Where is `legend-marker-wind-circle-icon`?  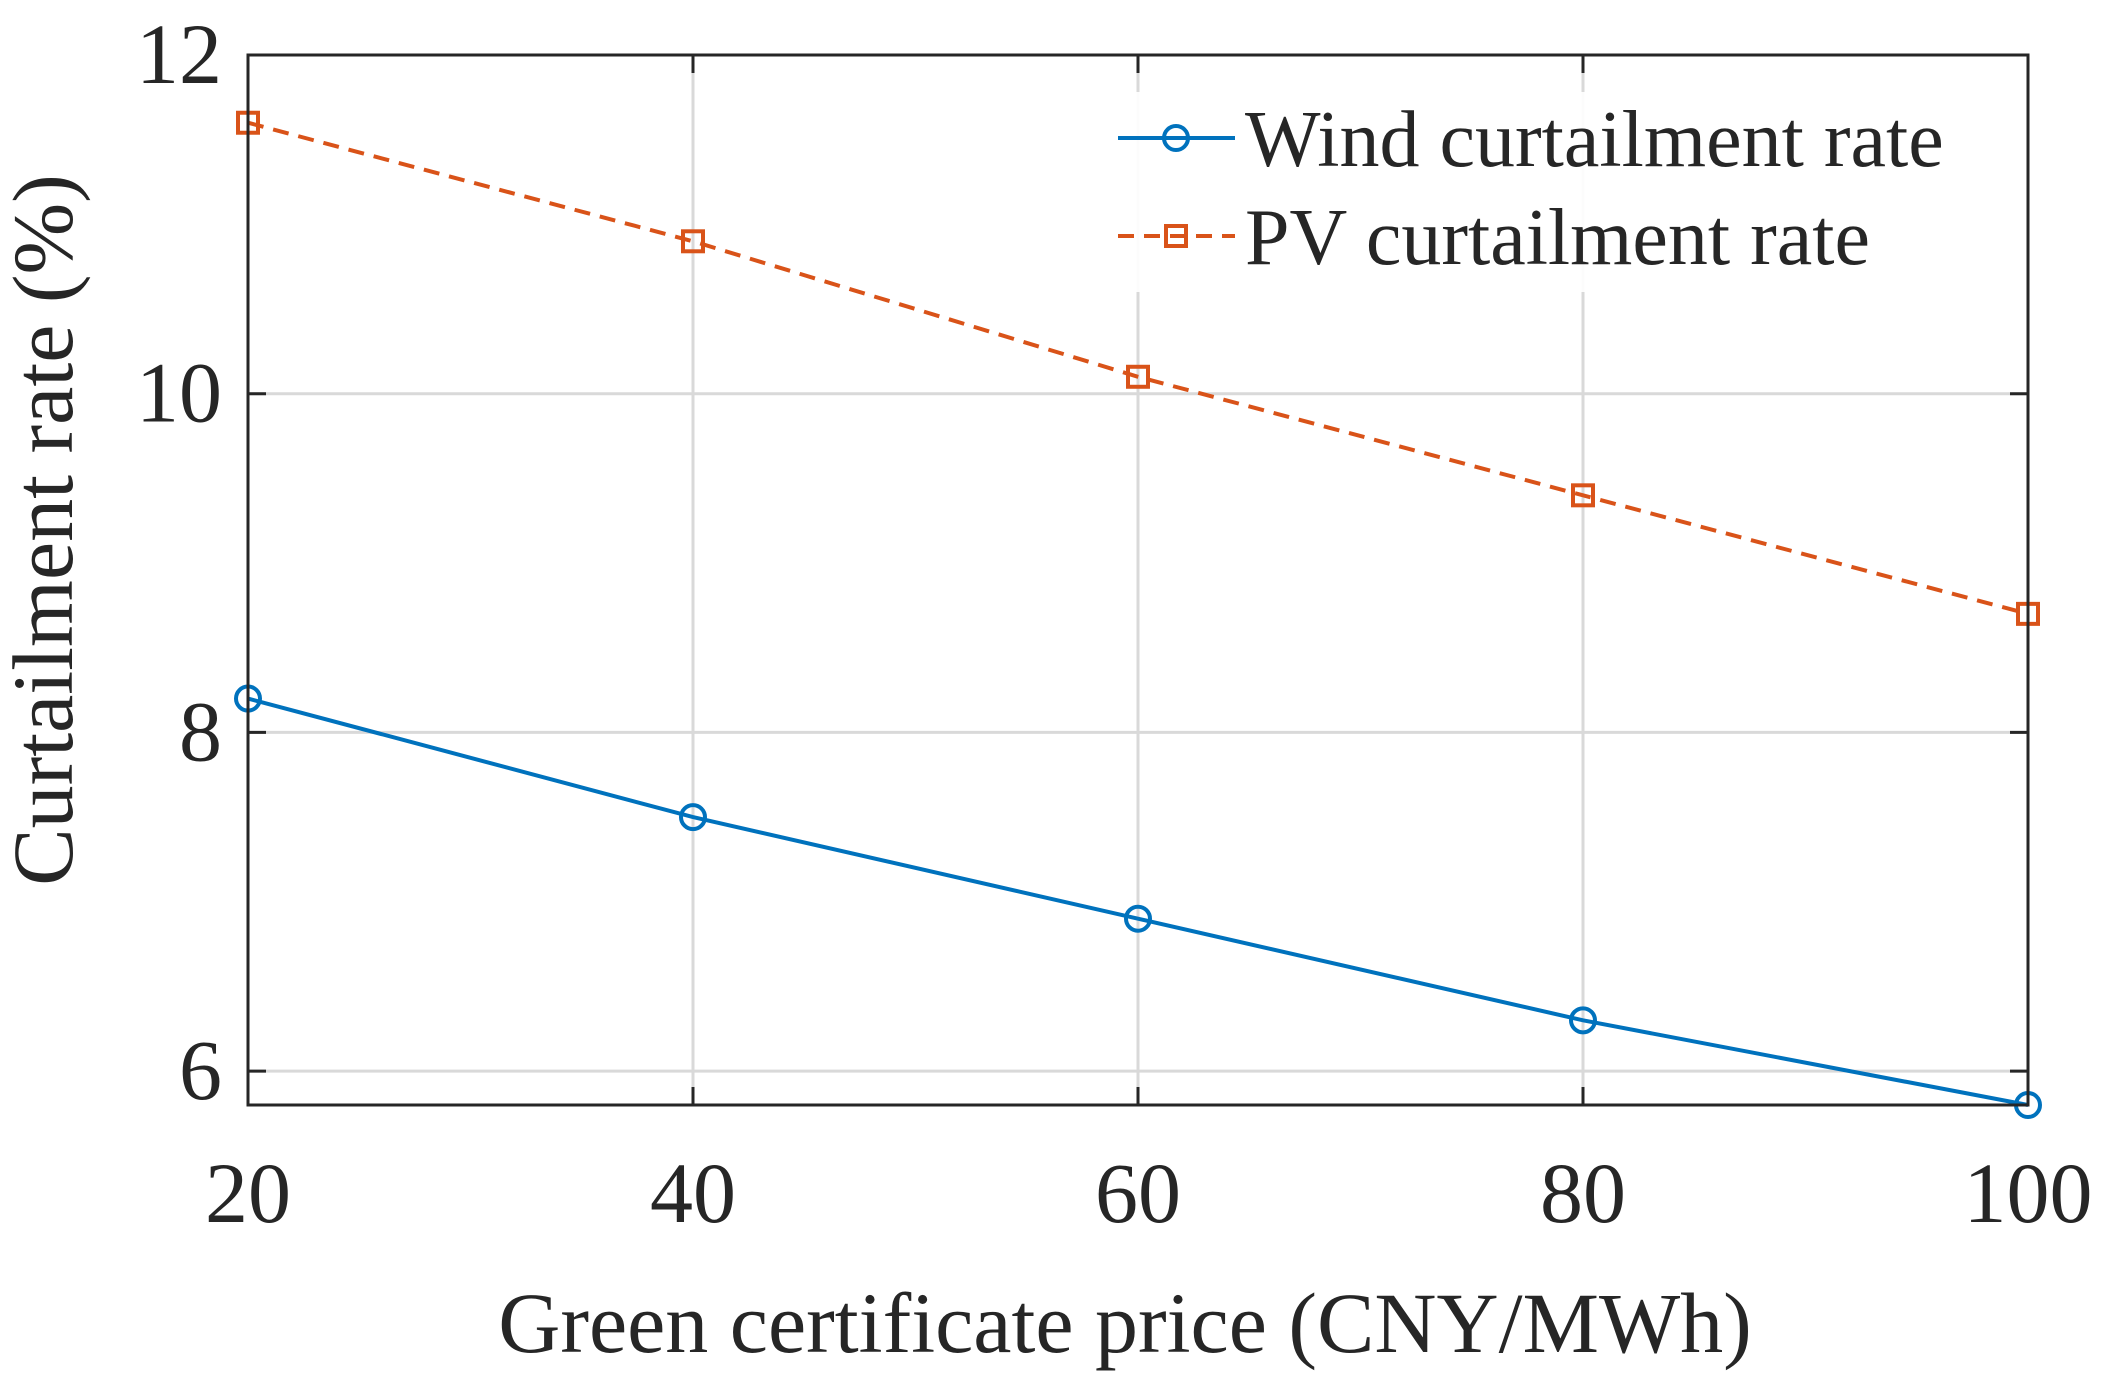
legend-marker-wind-circle-icon is located at coordinates (1176, 138).